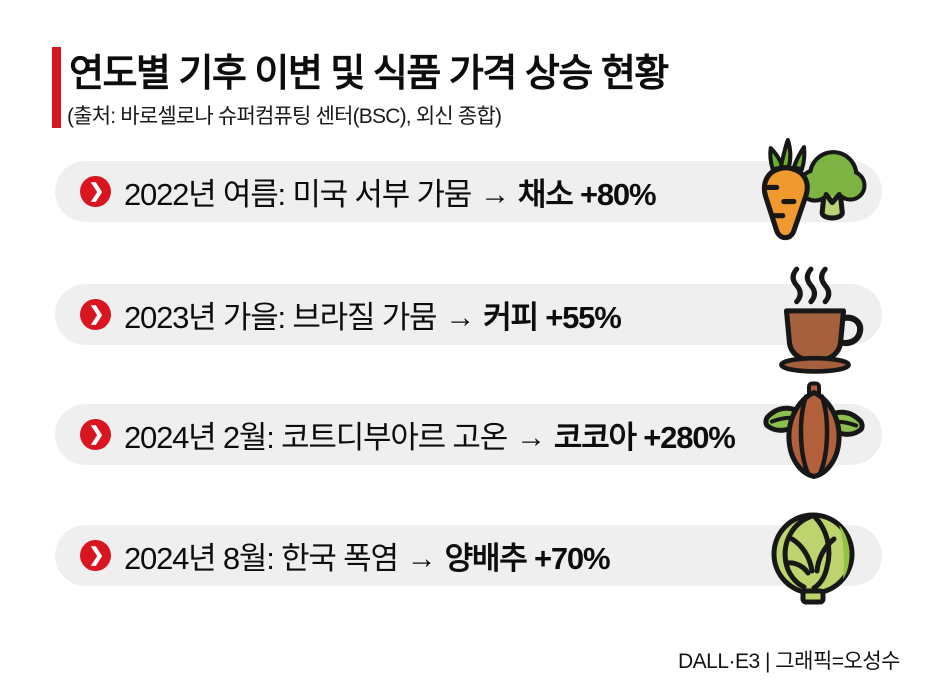 The width and height of the screenshot is (940, 695). Describe the element at coordinates (814, 558) in the screenshot. I see `cabbage-icon` at that location.